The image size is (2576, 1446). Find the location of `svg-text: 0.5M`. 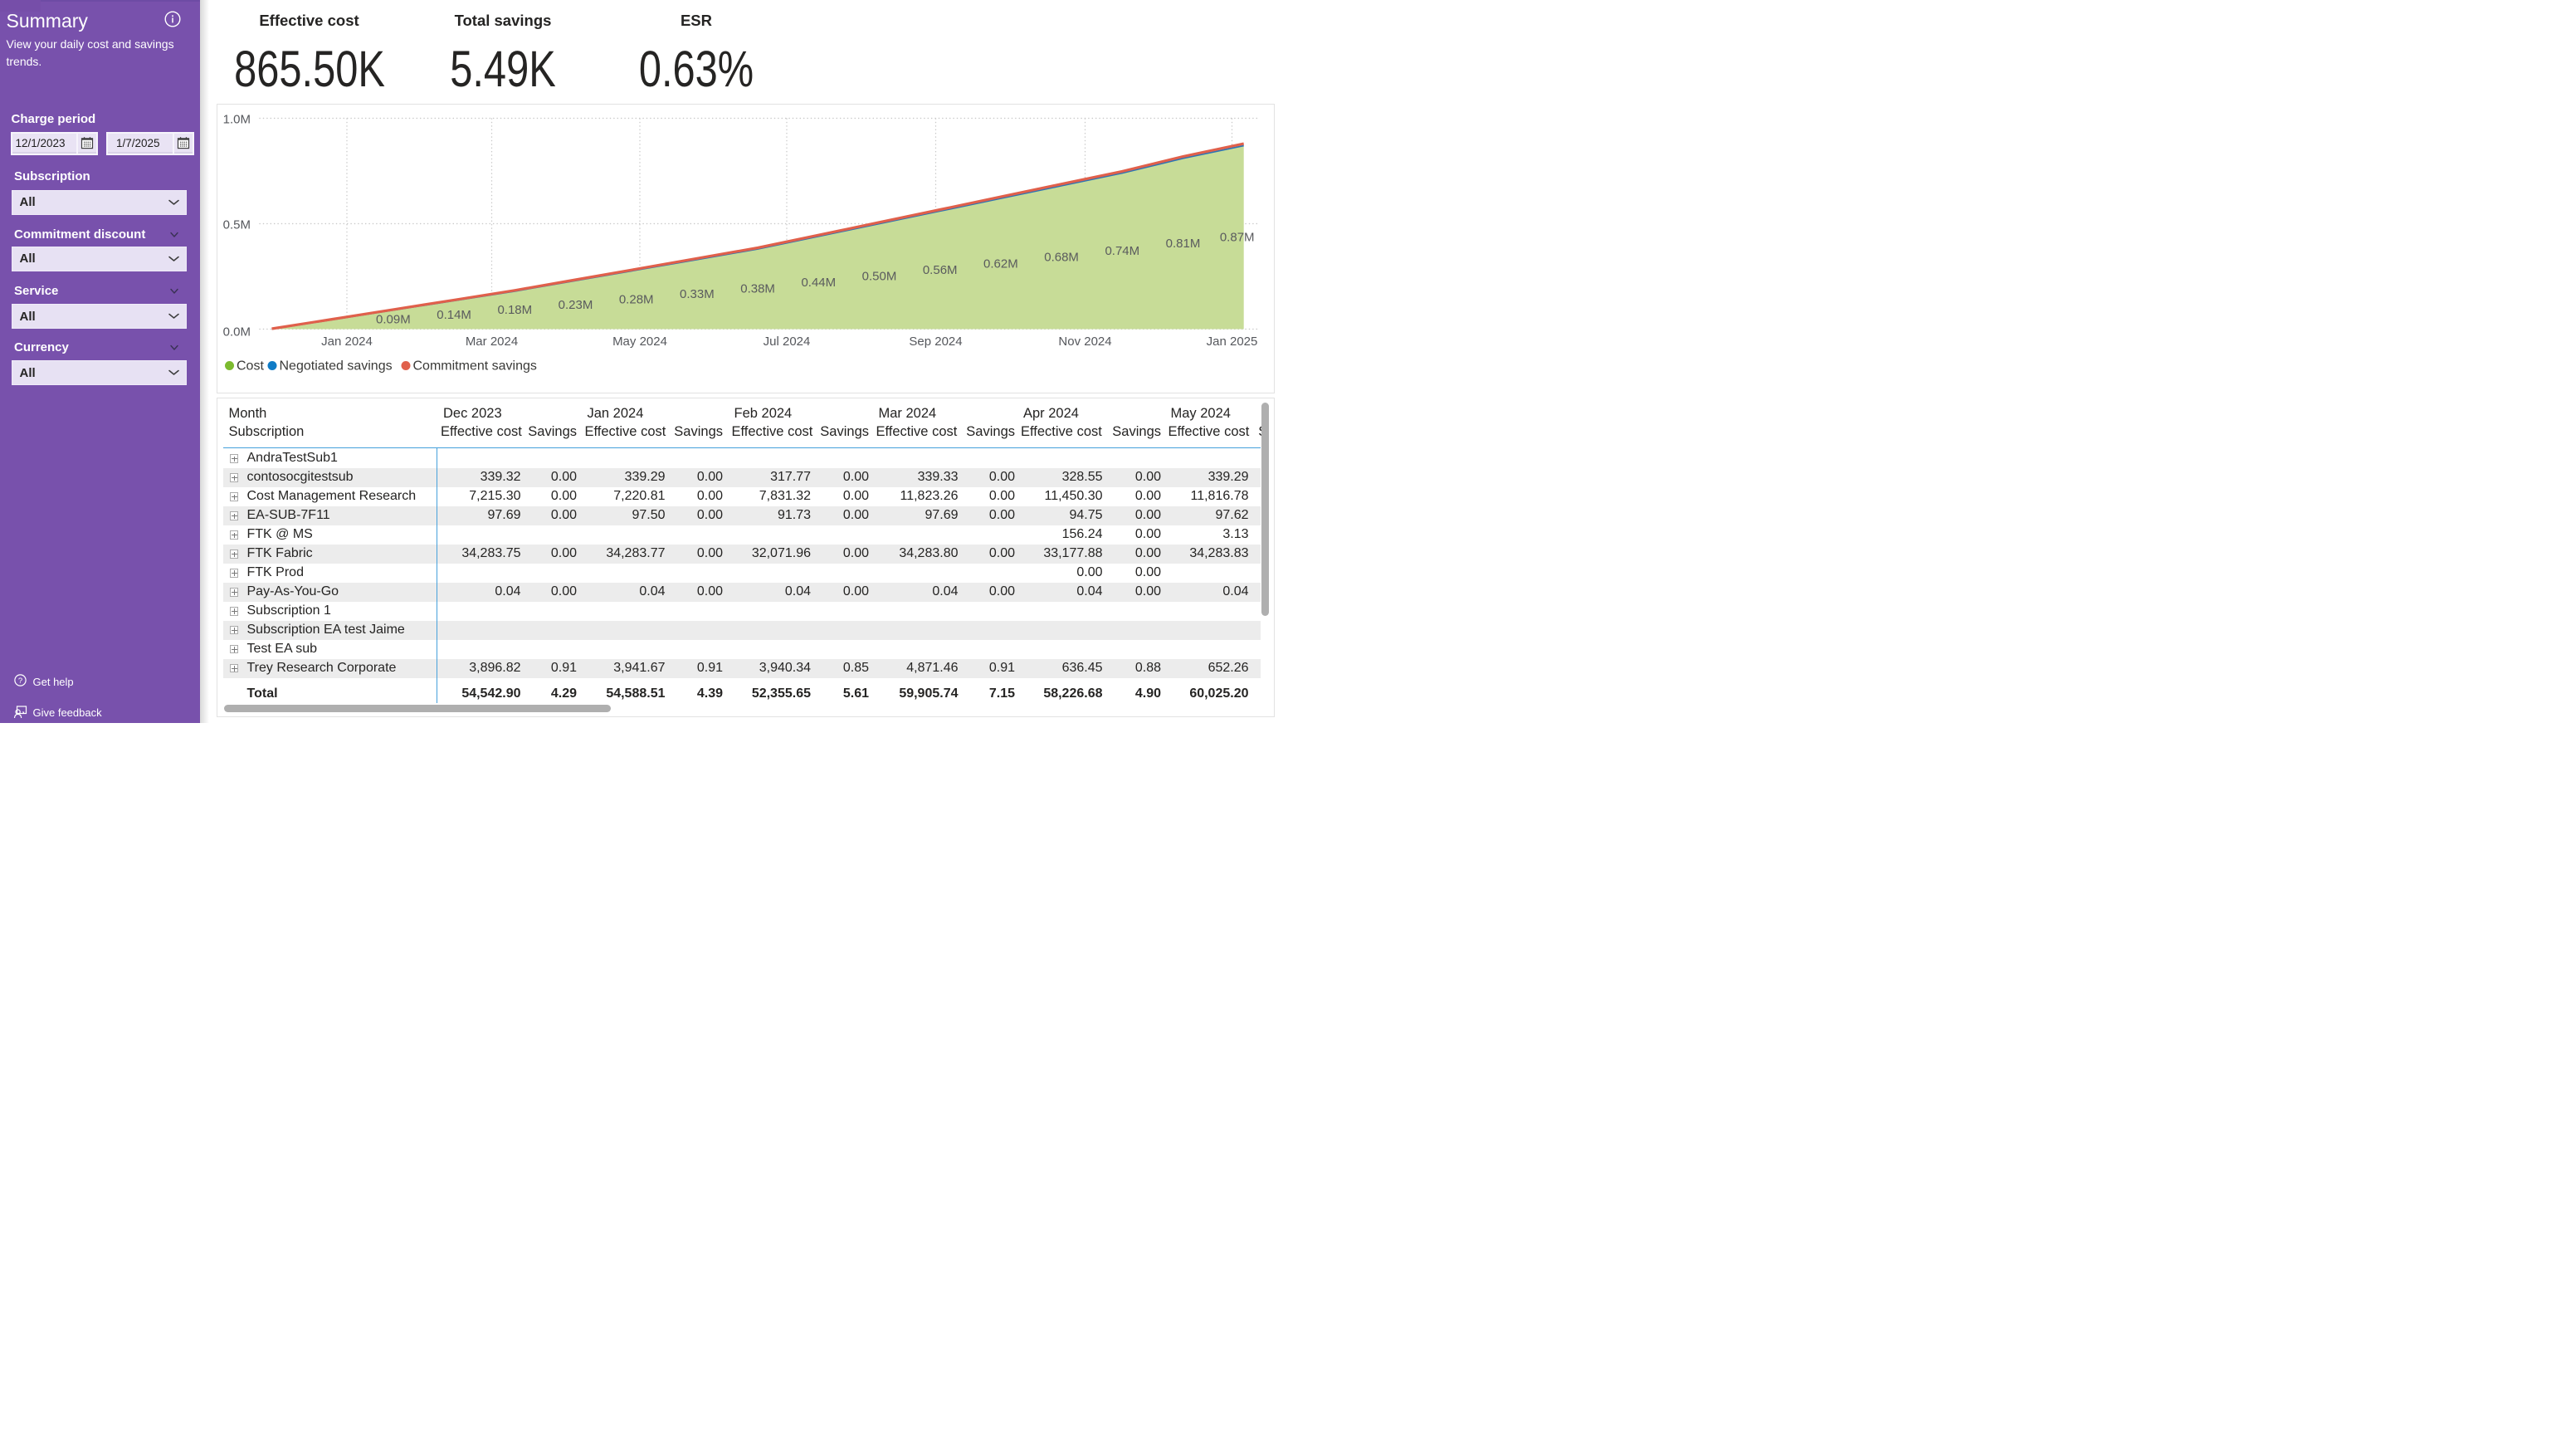

svg-text: 0.5M is located at coordinates (236, 225).